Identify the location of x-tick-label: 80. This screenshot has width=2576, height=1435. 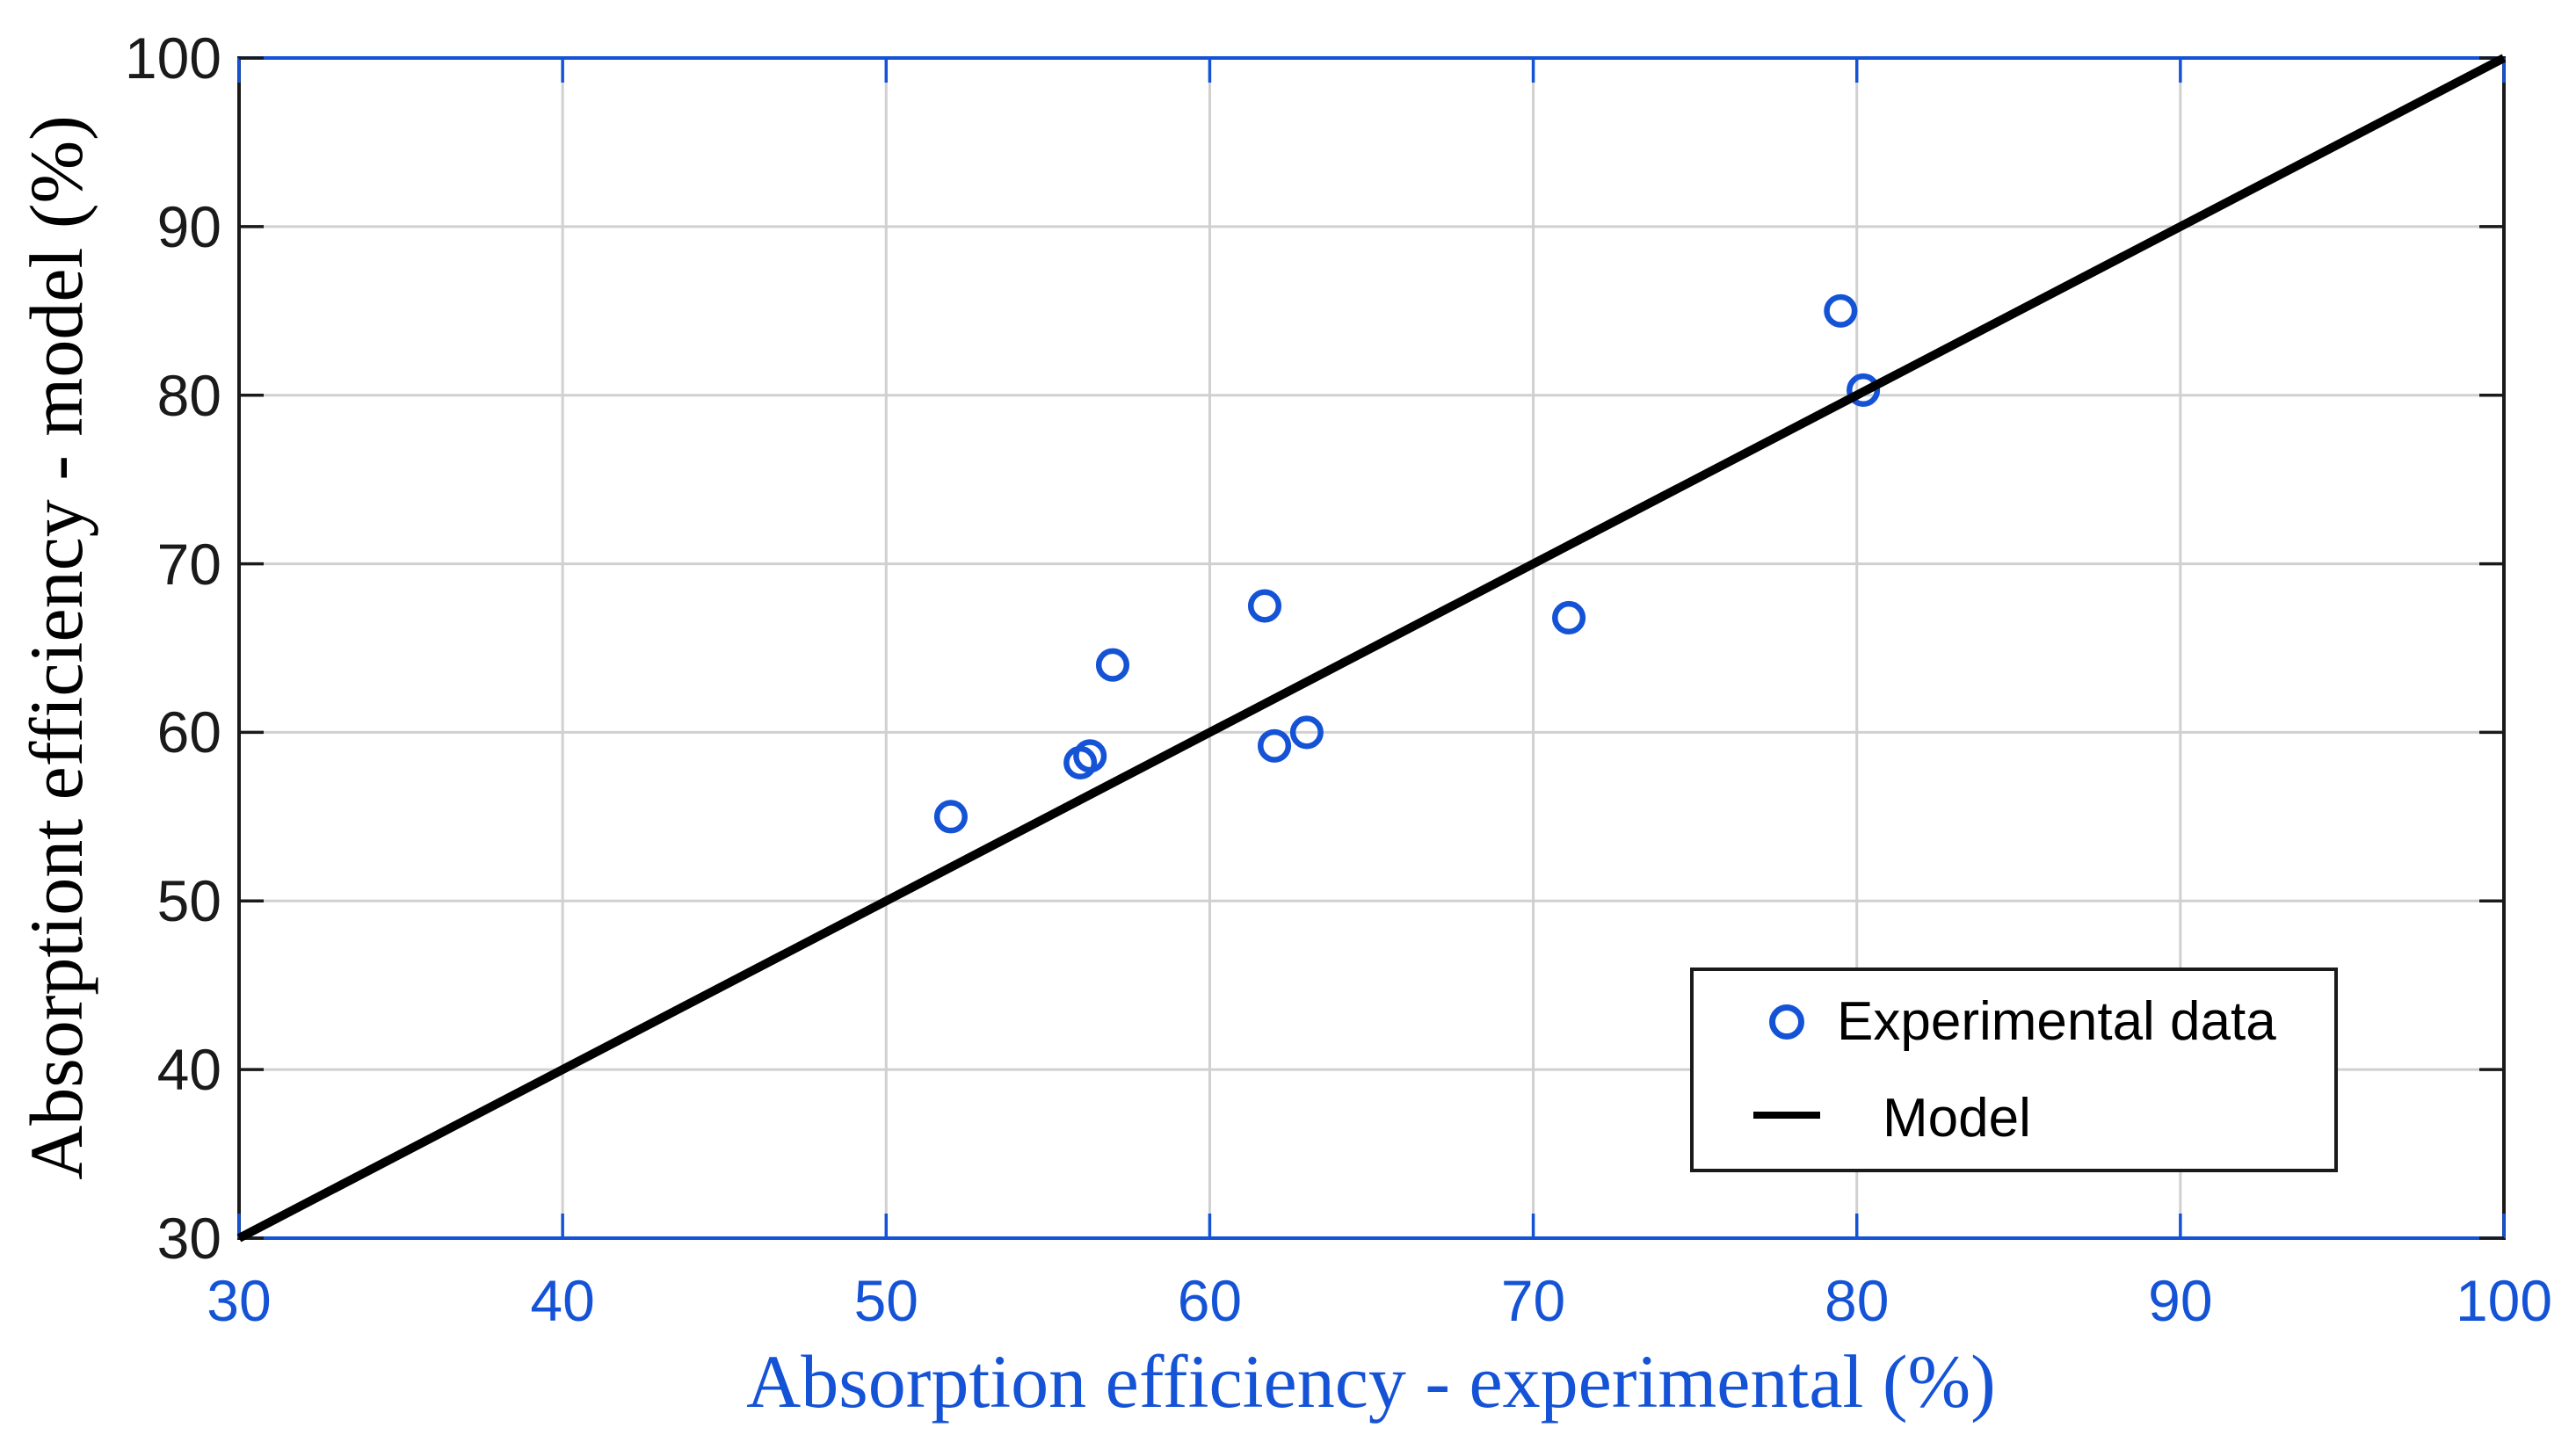
(1857, 1300).